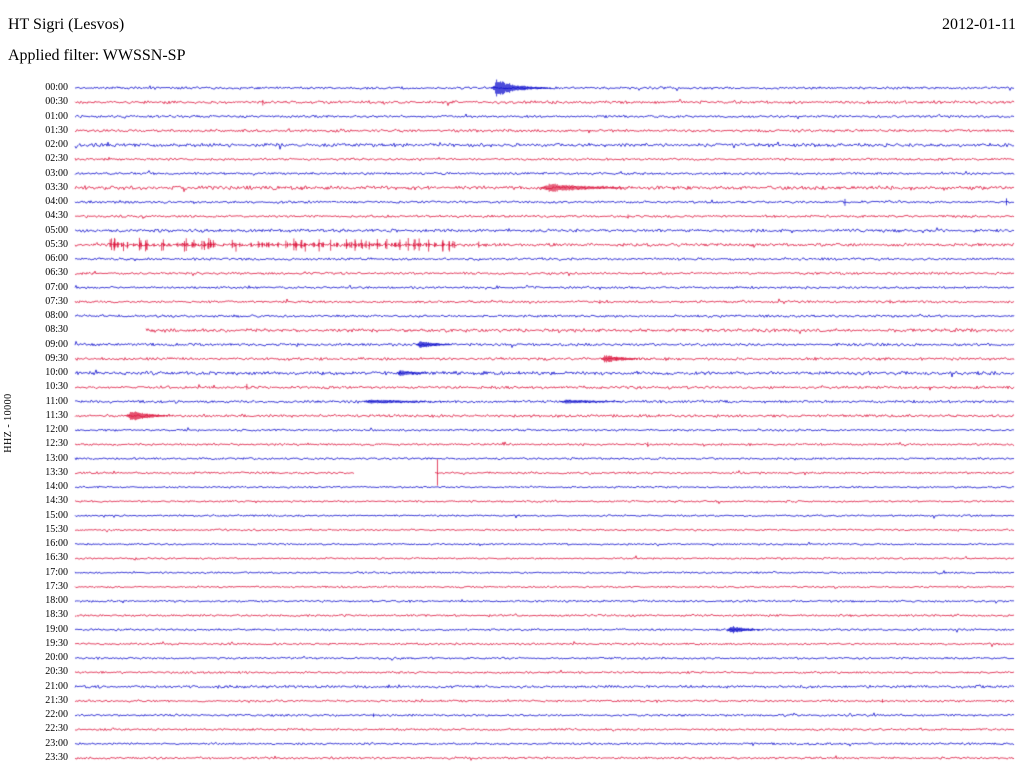  Describe the element at coordinates (56, 273) in the screenshot. I see `trace-time-label: 06:30` at that location.